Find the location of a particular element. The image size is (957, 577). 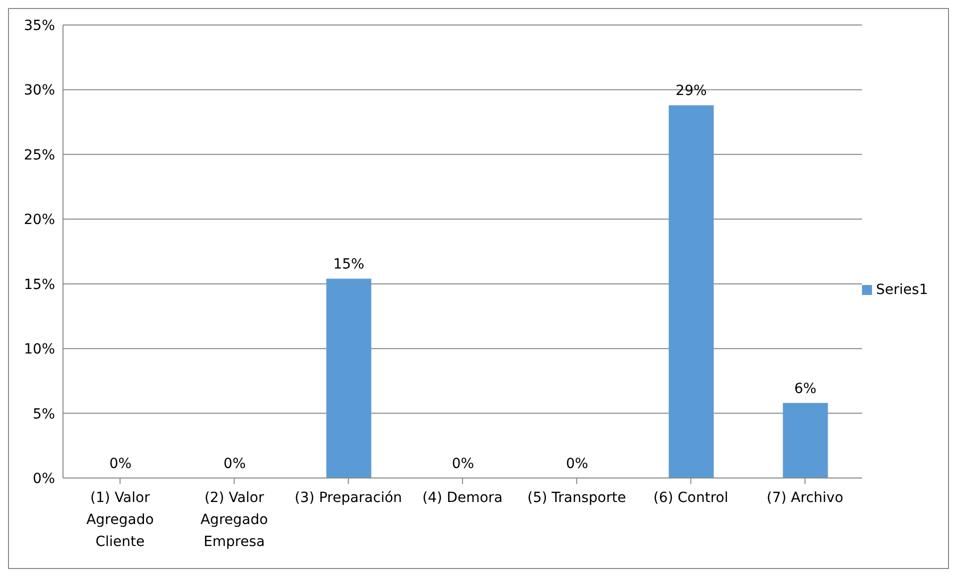

data-label: 15% is located at coordinates (348, 264).